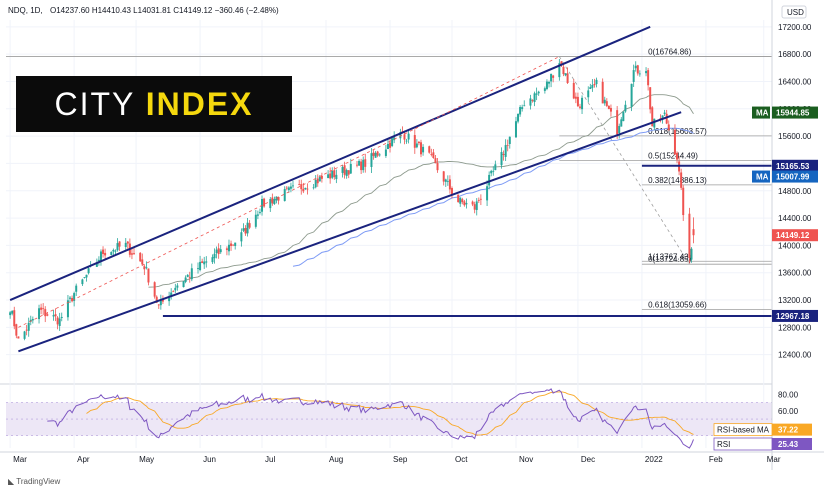 The width and height of the screenshot is (824, 494). What do you see at coordinates (793, 113) in the screenshot?
I see `price-tag-value: 15944.85` at bounding box center [793, 113].